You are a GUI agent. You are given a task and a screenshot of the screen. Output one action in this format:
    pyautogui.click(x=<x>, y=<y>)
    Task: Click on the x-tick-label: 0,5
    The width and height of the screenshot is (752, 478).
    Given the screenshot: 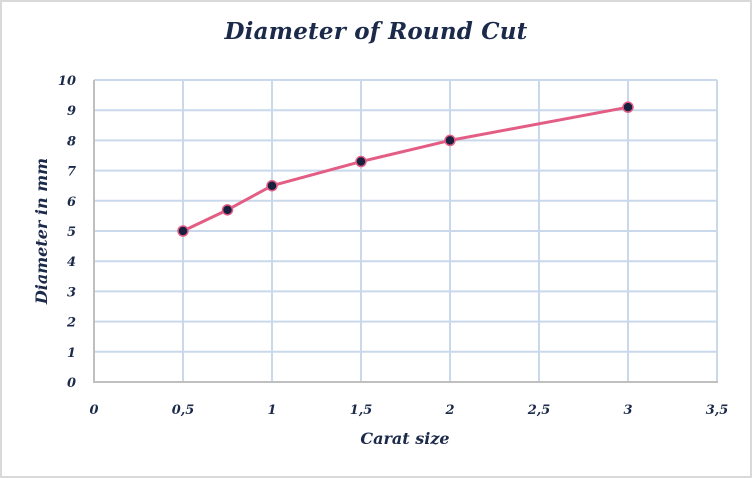 What is the action you would take?
    pyautogui.click(x=183, y=410)
    